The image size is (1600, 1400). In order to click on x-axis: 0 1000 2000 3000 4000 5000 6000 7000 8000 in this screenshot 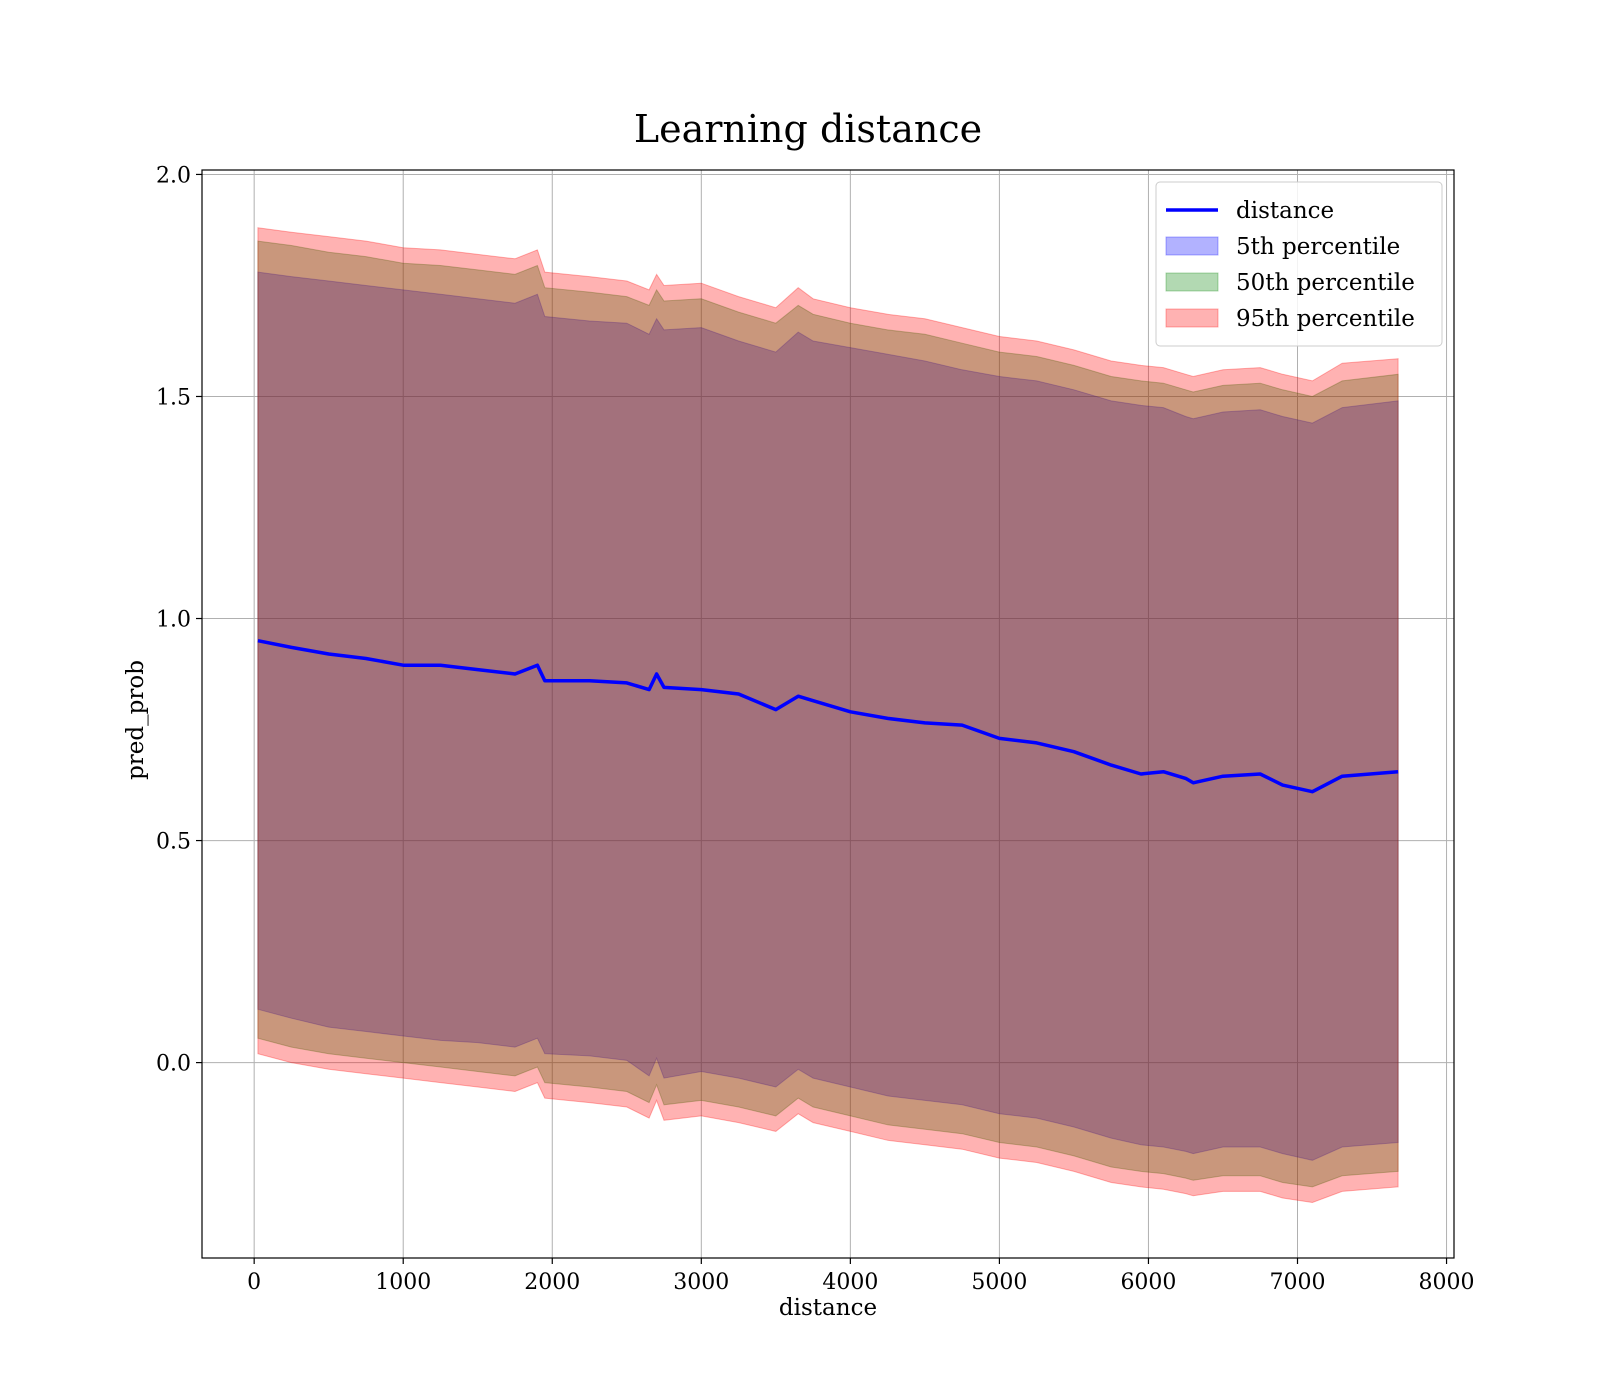, I will do `click(861, 1276)`.